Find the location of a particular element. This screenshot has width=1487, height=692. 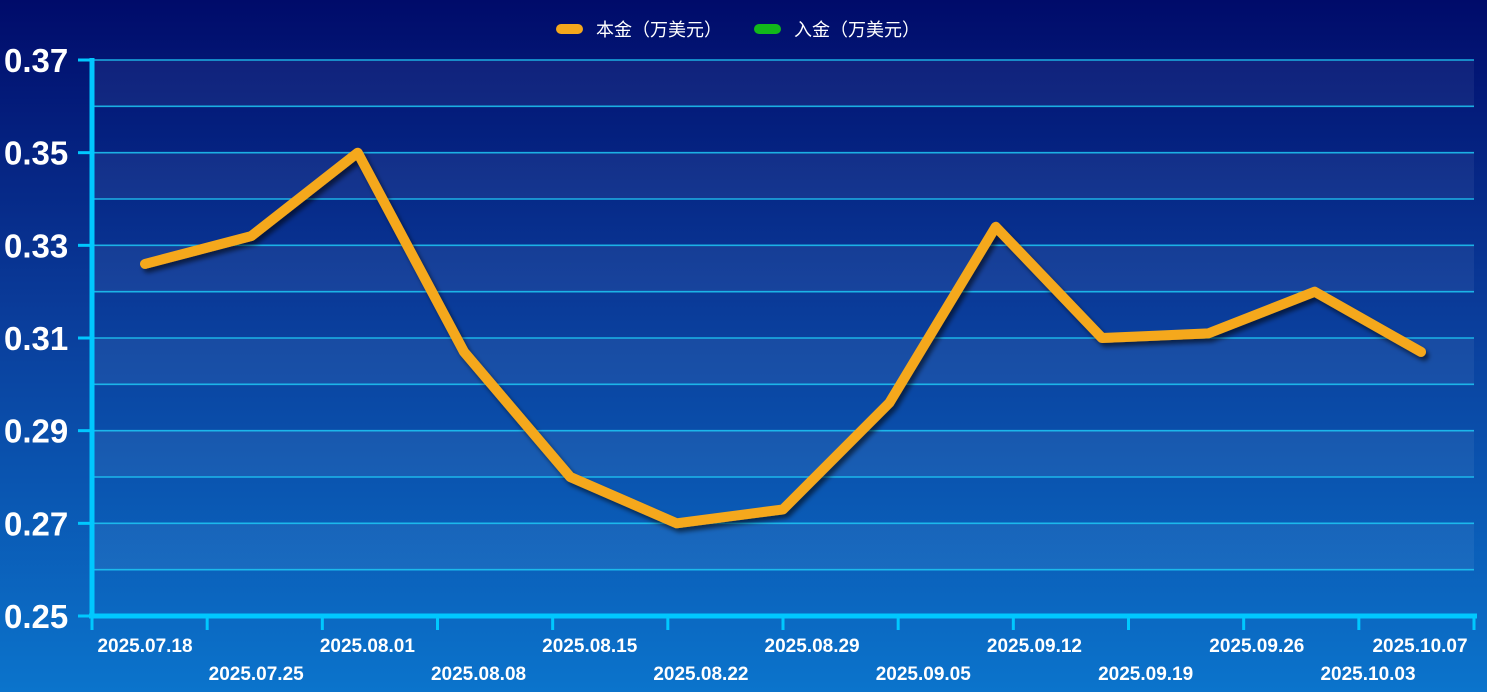

x-tick-label: 2025.07.18 is located at coordinates (144, 646).